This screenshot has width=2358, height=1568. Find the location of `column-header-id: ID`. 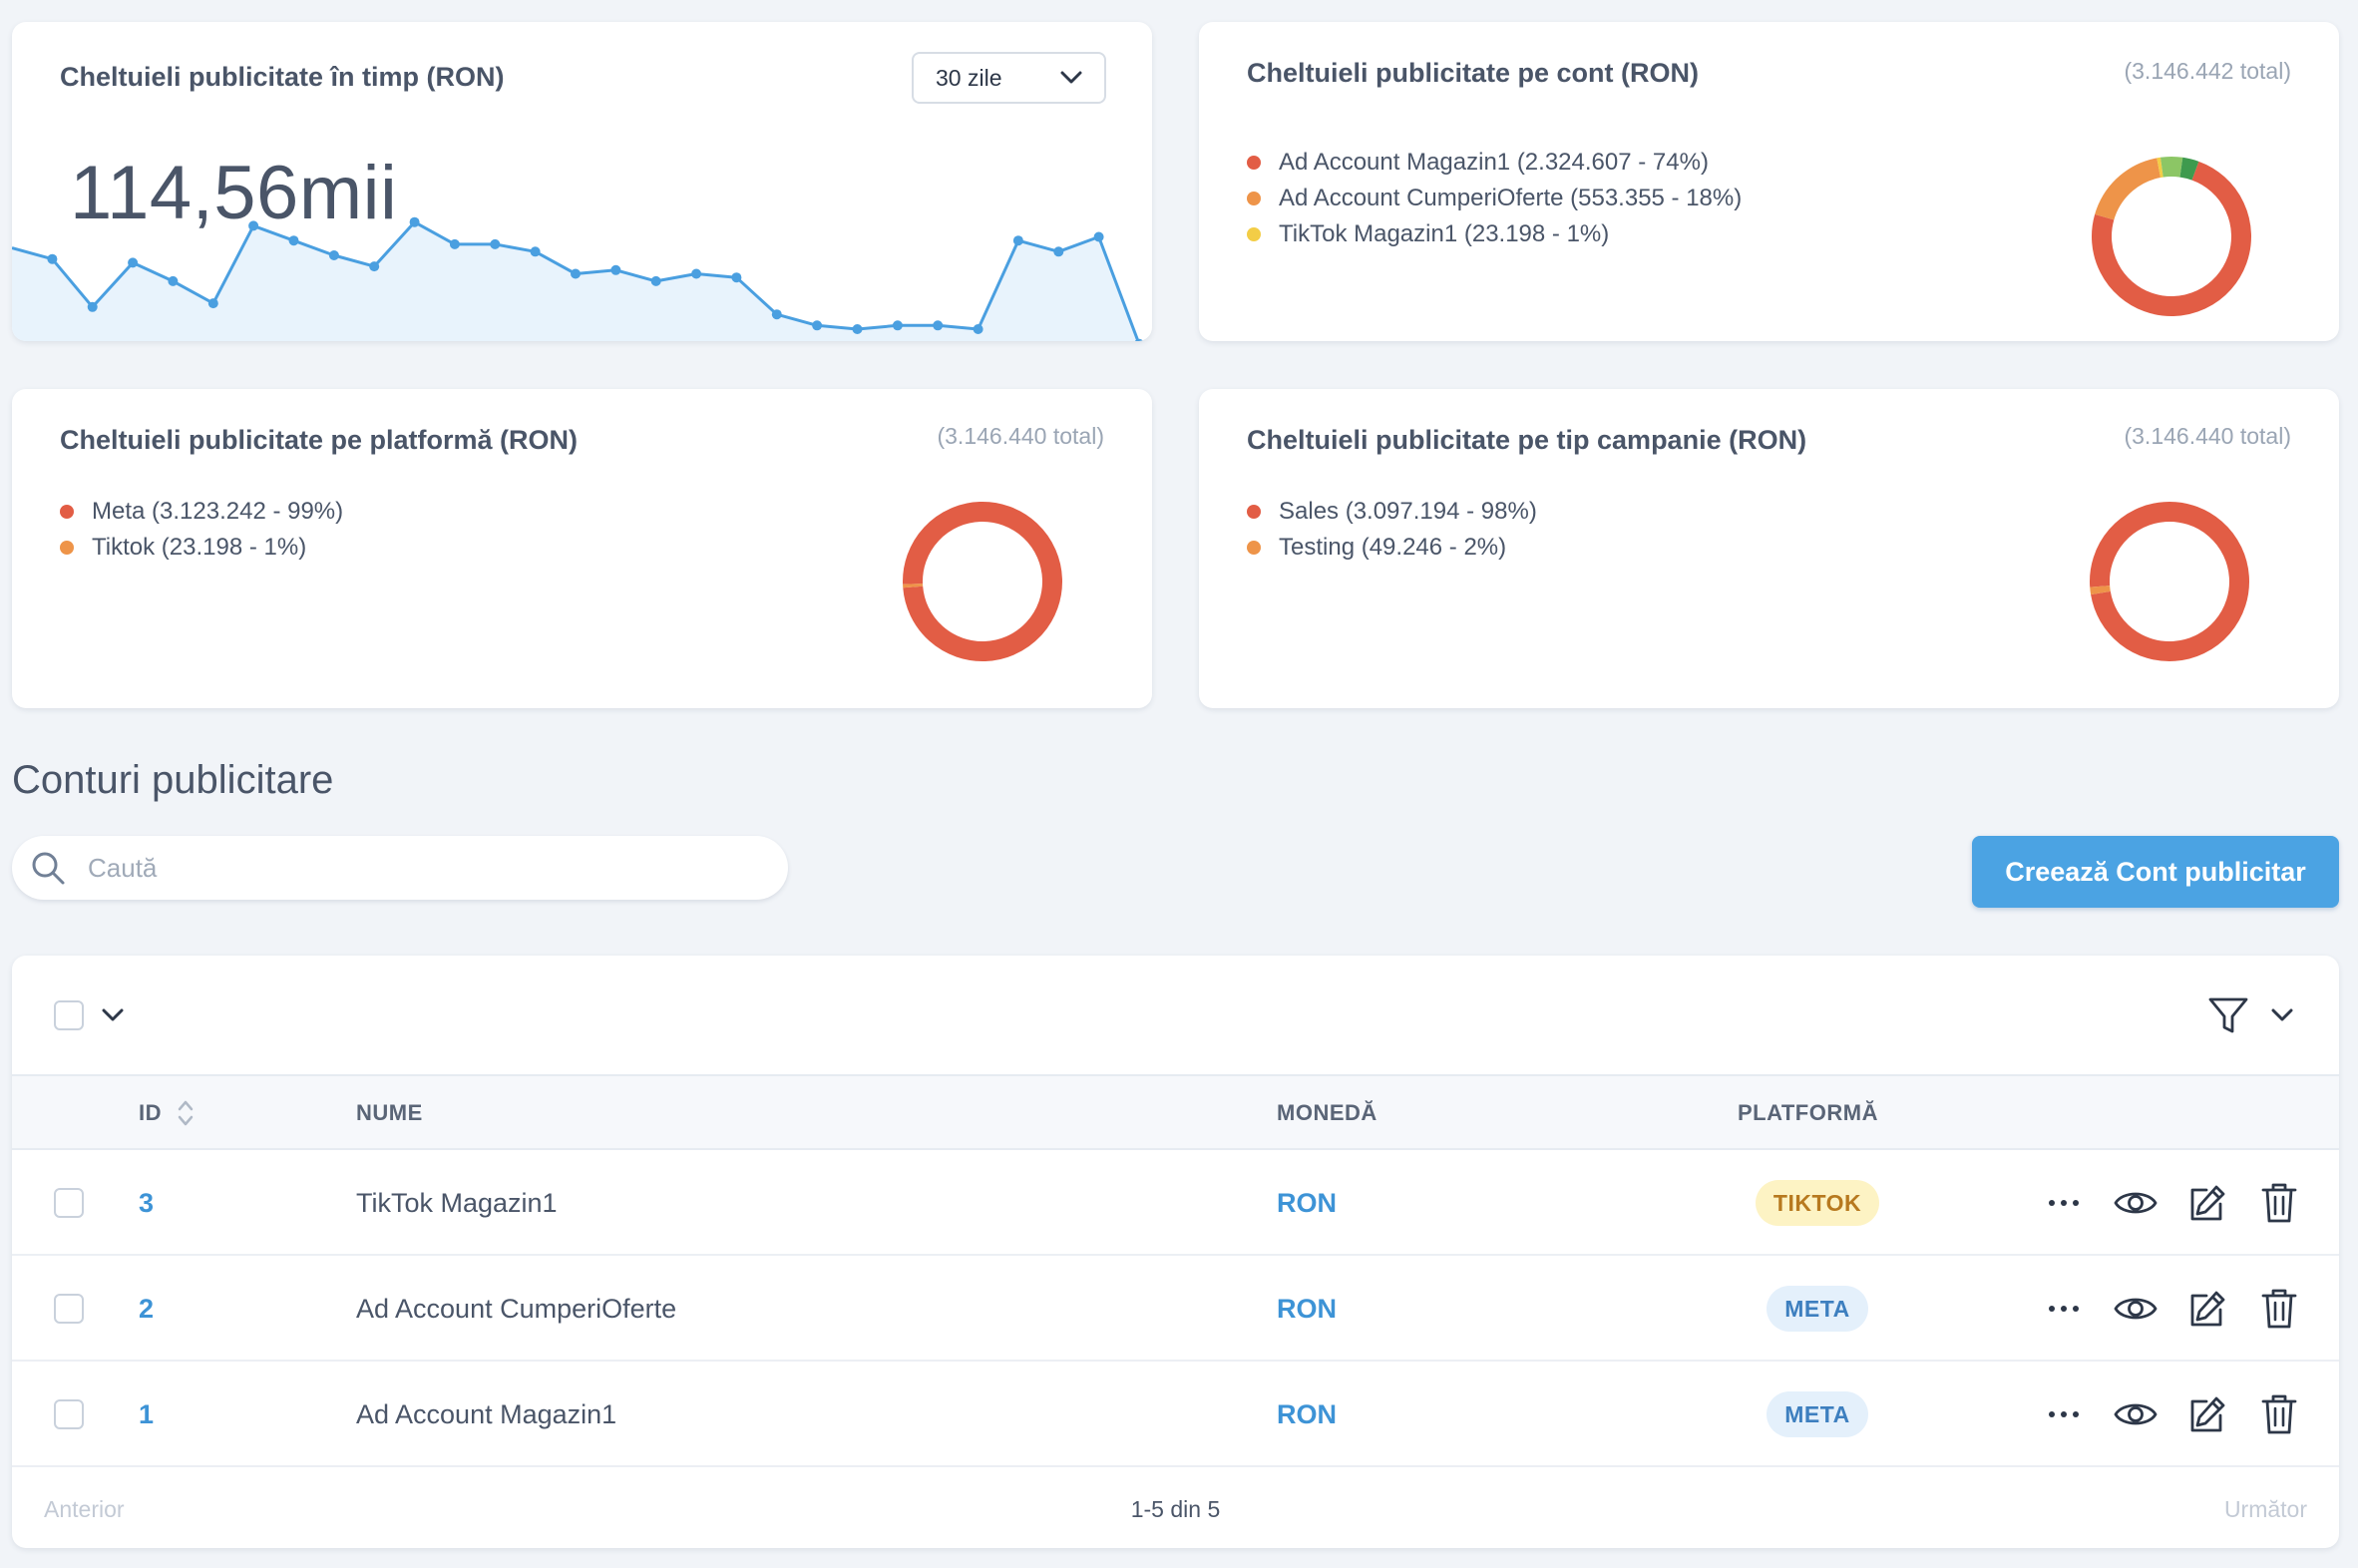

column-header-id: ID is located at coordinates (167, 1113).